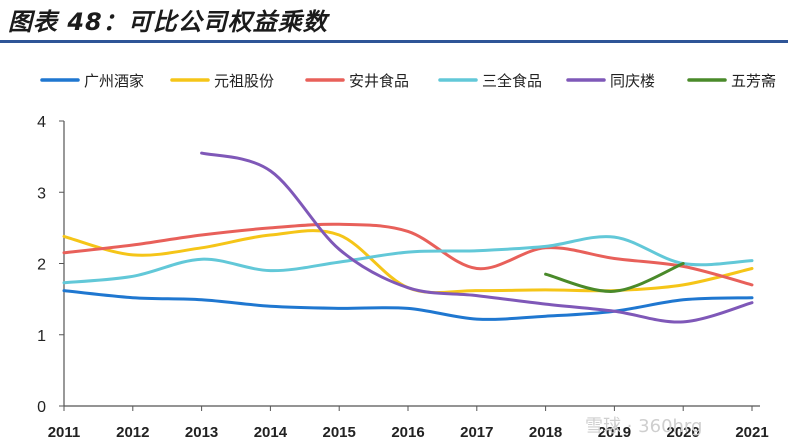 Image resolution: width=788 pixels, height=444 pixels. I want to click on series-4-line, so click(408, 260).